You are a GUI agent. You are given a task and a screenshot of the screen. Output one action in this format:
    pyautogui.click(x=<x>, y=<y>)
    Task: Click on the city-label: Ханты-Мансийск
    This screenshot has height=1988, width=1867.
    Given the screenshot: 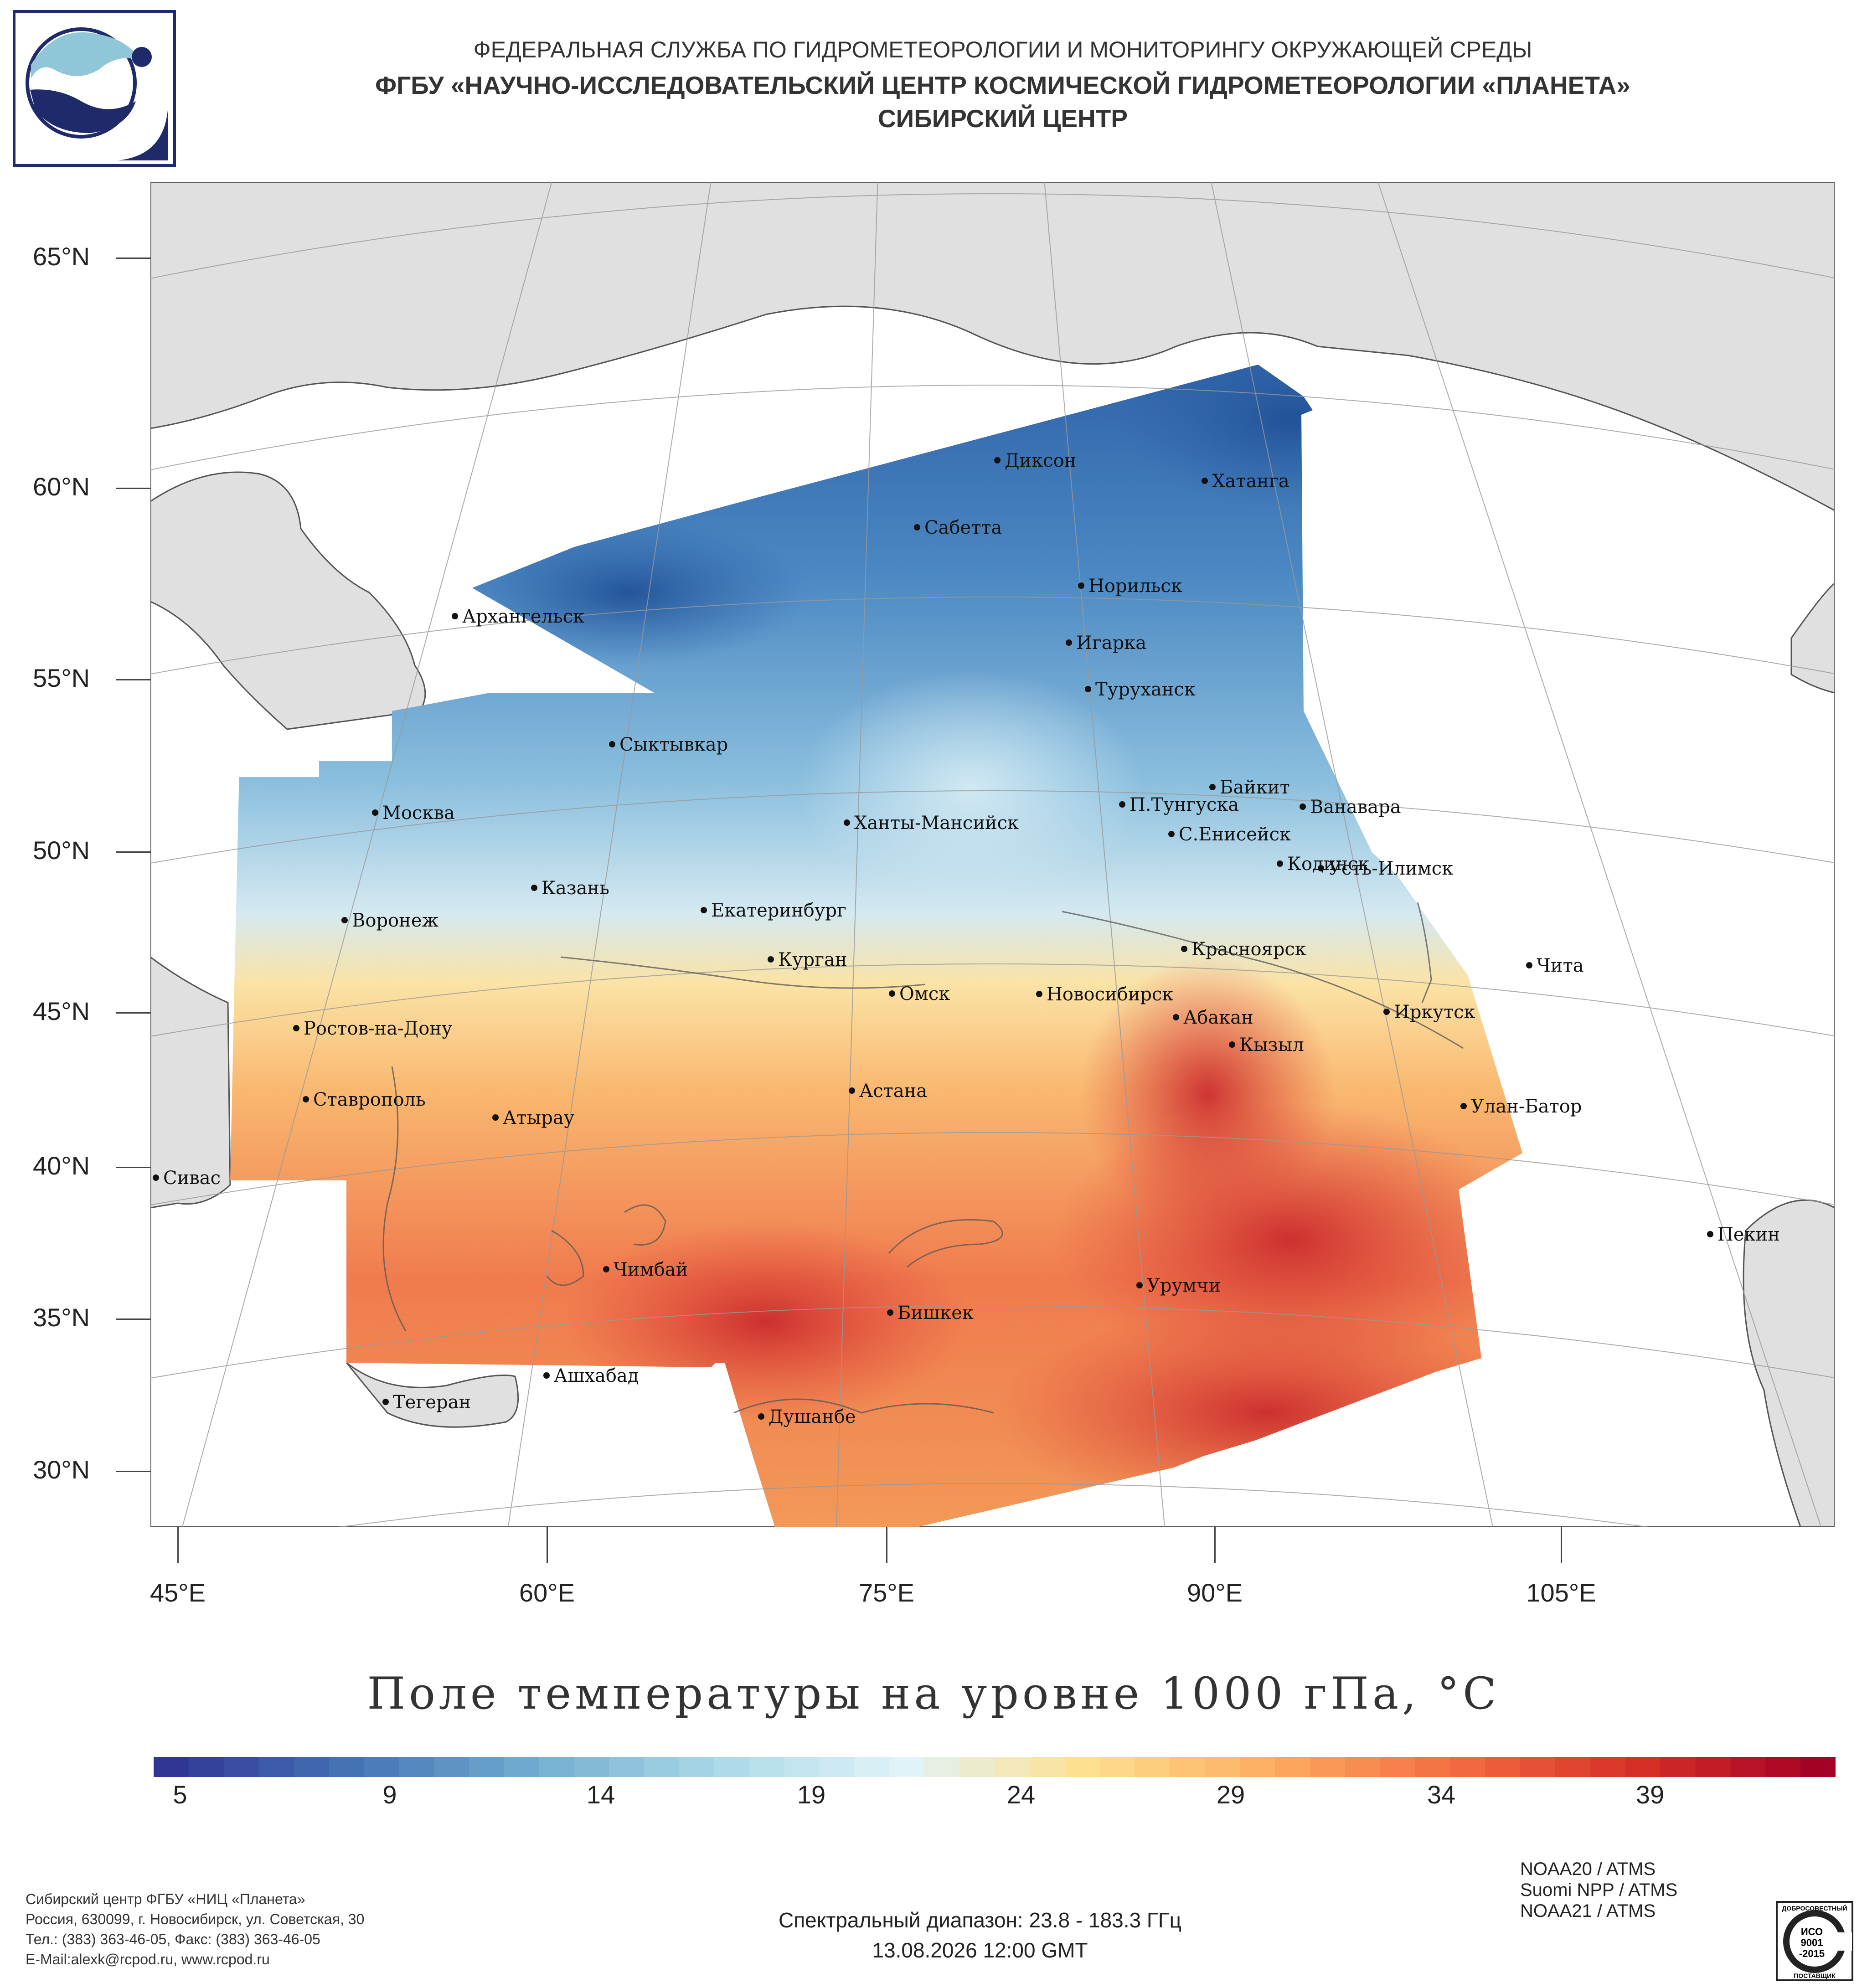 What is the action you would take?
    pyautogui.click(x=937, y=824)
    